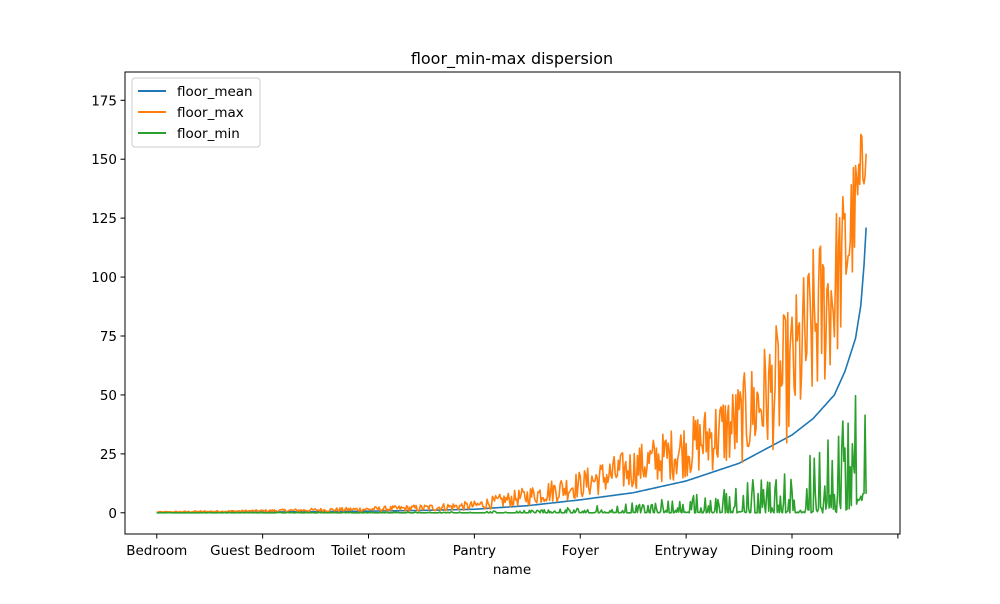 The width and height of the screenshot is (1000, 604). I want to click on x-tick-label: Toilet room, so click(368, 551).